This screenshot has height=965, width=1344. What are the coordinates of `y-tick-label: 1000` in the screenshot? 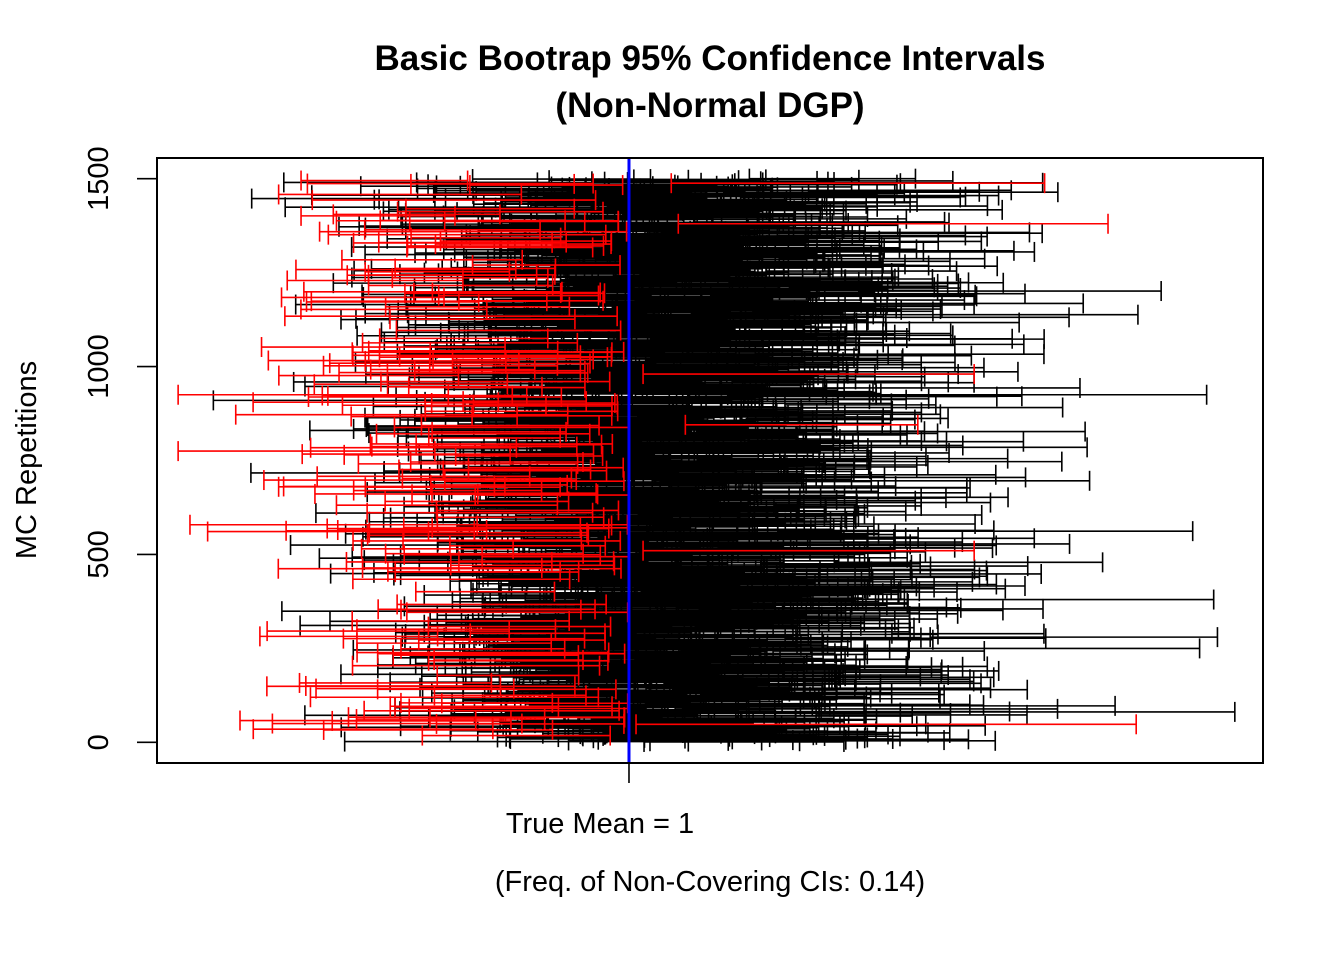 It's located at (99, 366).